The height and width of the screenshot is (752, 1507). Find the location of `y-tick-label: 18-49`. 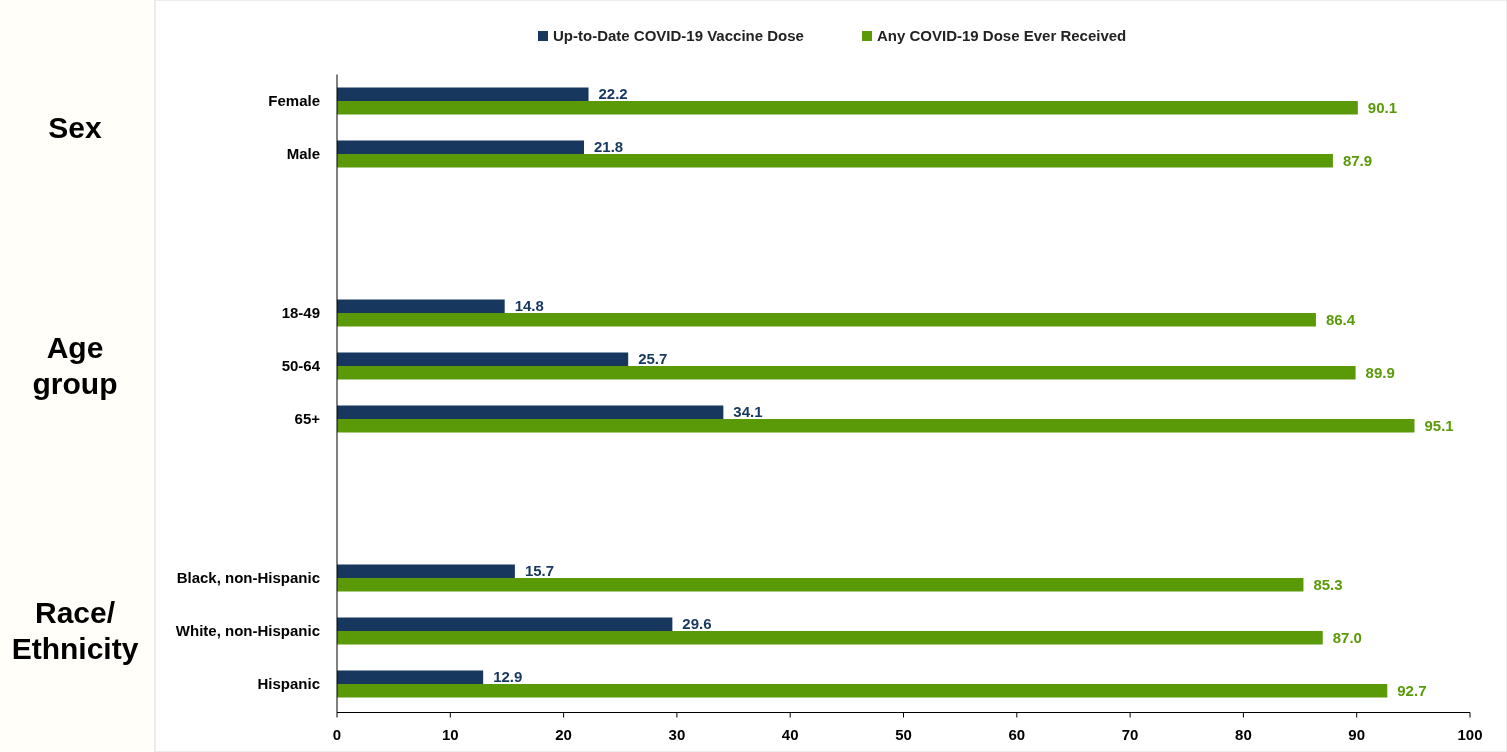

y-tick-label: 18-49 is located at coordinates (300, 312).